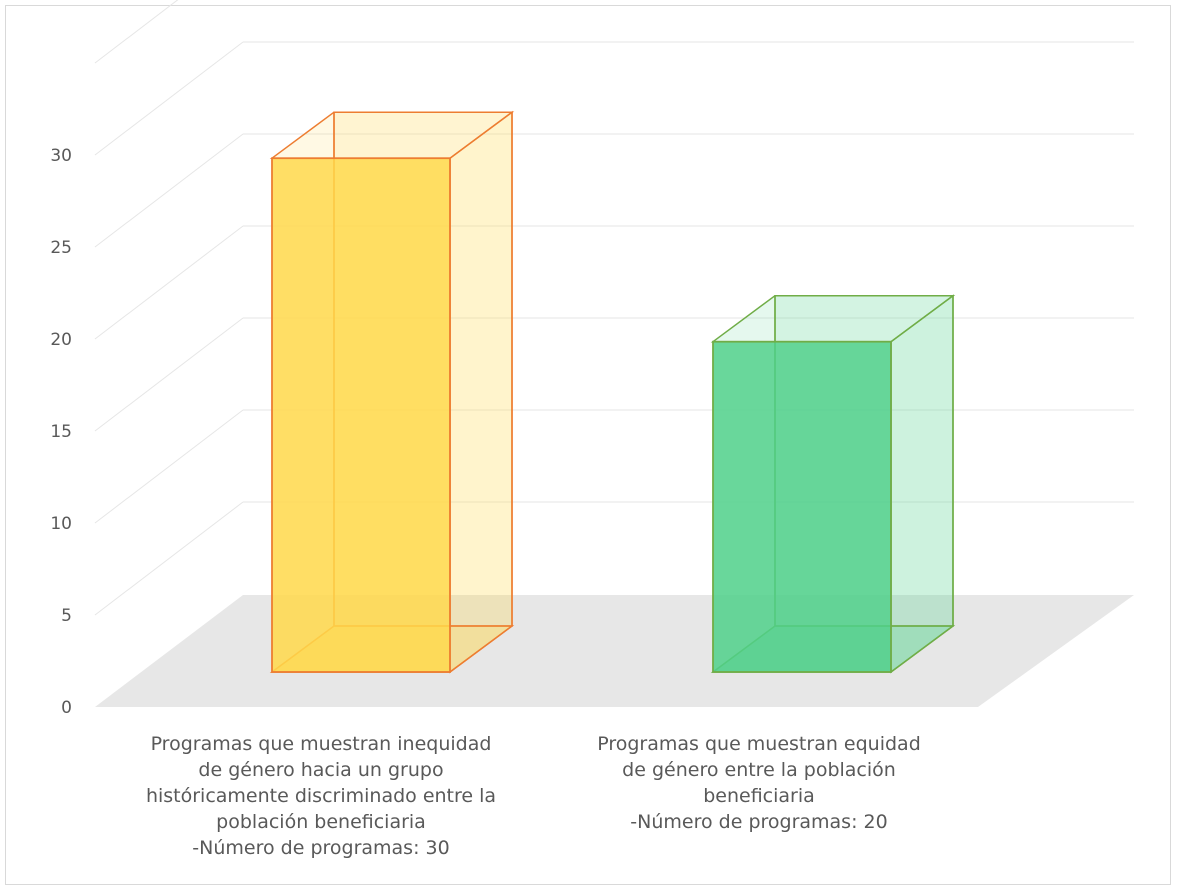  What do you see at coordinates (759, 796) in the screenshot?
I see `category-label-2-line-3: beneficiaria` at bounding box center [759, 796].